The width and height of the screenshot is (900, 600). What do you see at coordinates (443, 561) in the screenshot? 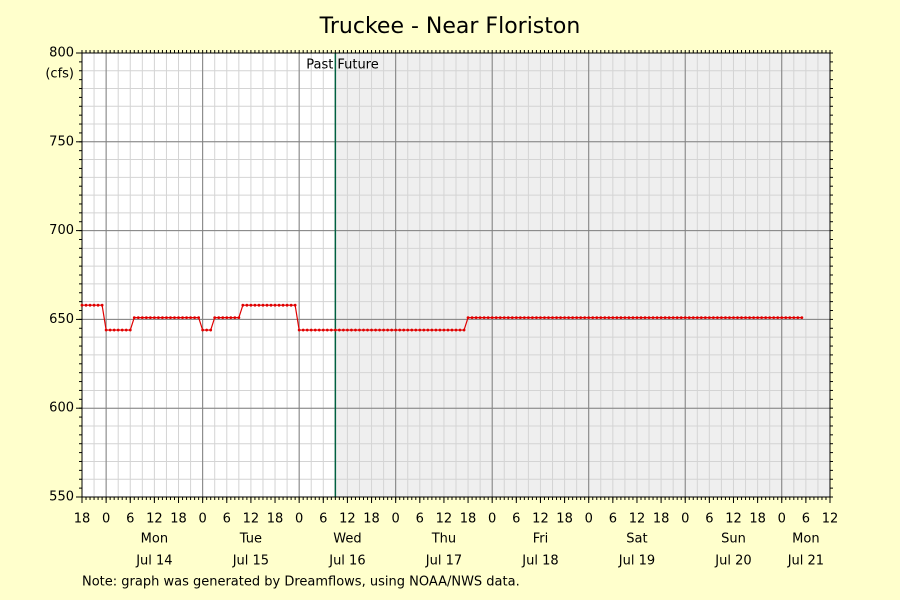
I see `date-label: Jul 17` at bounding box center [443, 561].